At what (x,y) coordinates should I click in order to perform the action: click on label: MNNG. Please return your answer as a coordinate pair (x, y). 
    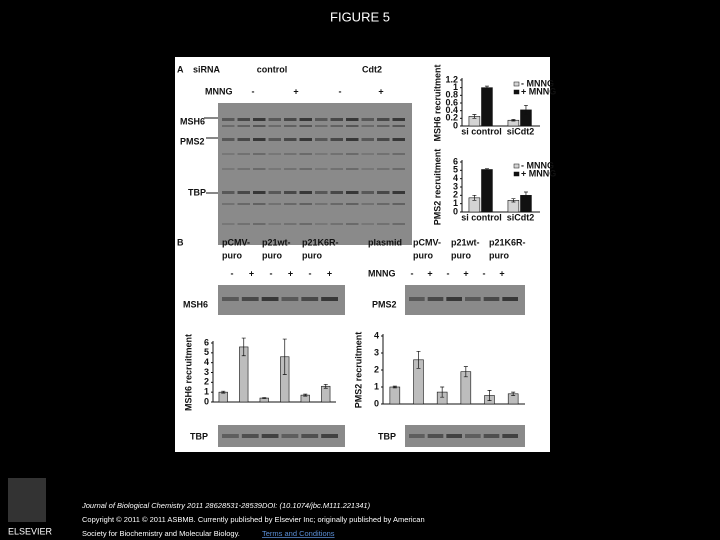
    Looking at the image, I should click on (382, 273).